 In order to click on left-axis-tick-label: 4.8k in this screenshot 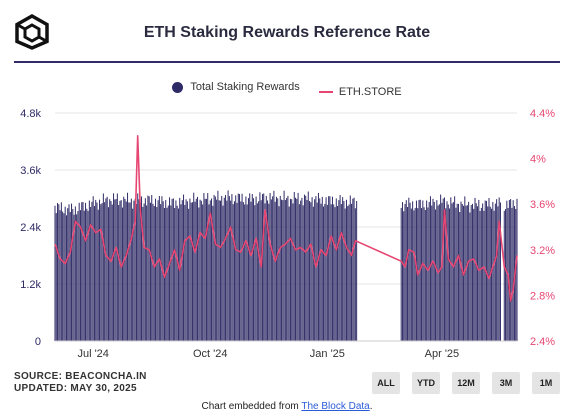, I will do `click(30, 114)`.